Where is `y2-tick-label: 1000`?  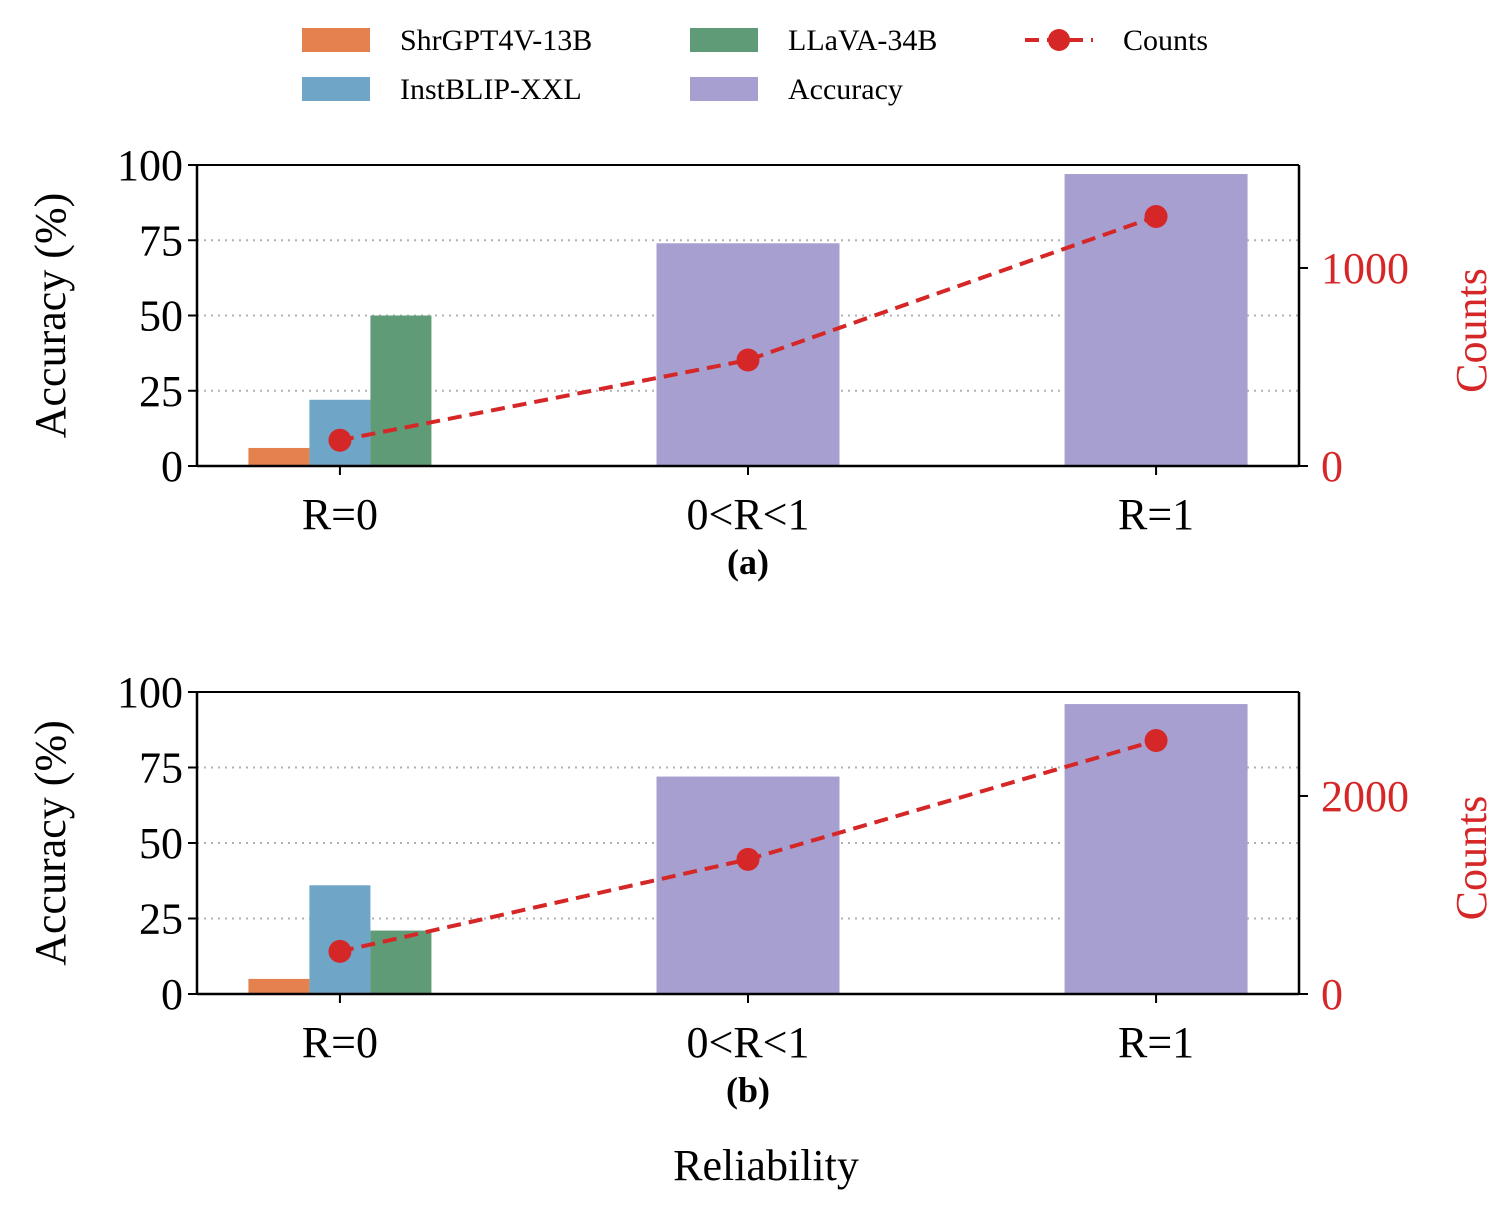 y2-tick-label: 1000 is located at coordinates (1365, 268).